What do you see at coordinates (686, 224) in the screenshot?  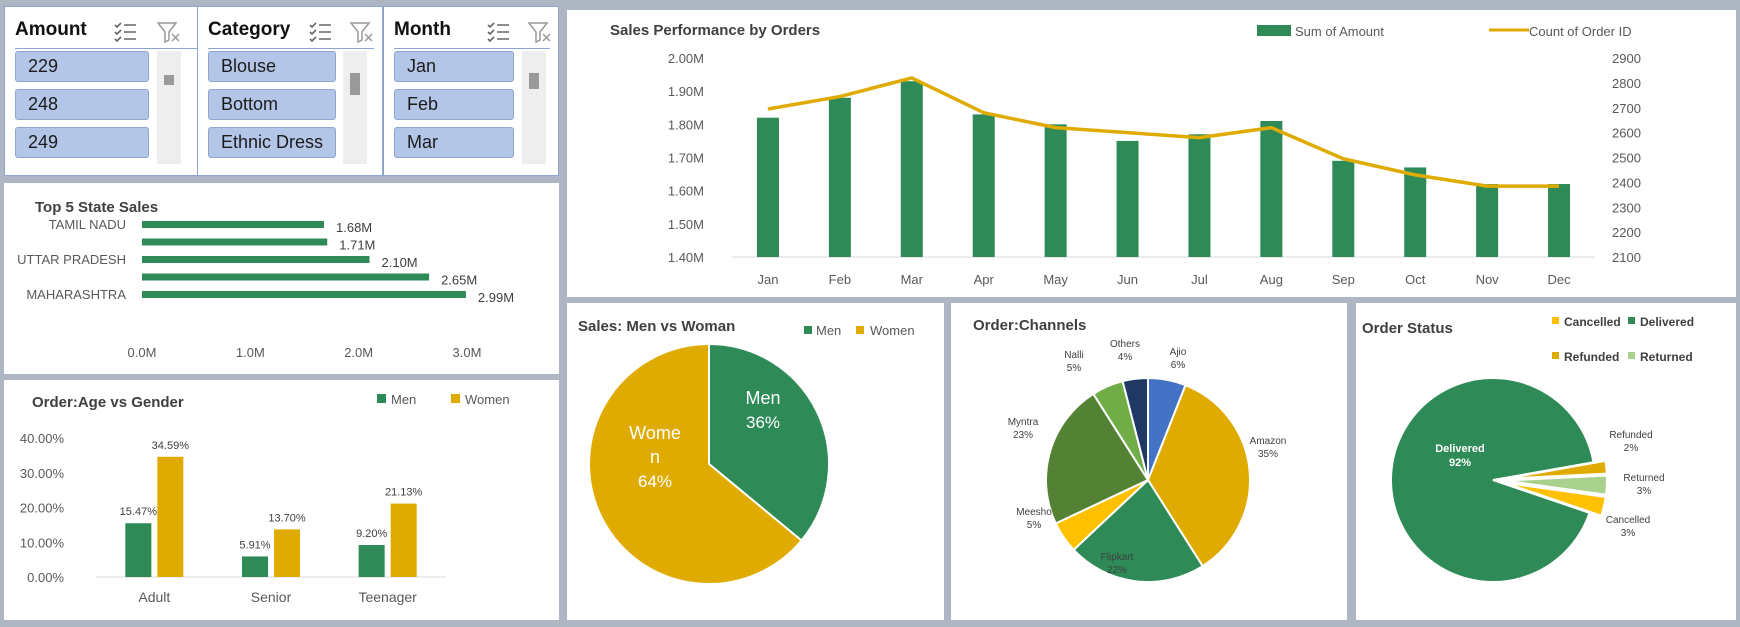 I see `y-tick-label-left: 1.50M` at bounding box center [686, 224].